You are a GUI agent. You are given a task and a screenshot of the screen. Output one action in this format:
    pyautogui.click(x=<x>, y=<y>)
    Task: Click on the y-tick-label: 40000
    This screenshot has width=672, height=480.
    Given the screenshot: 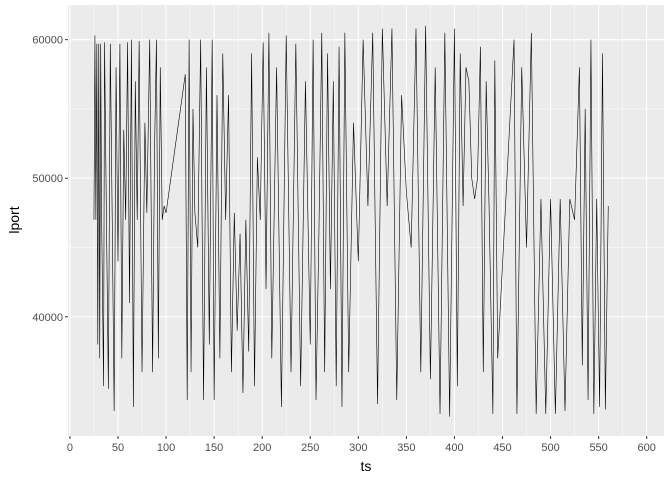 What is the action you would take?
    pyautogui.click(x=47, y=318)
    